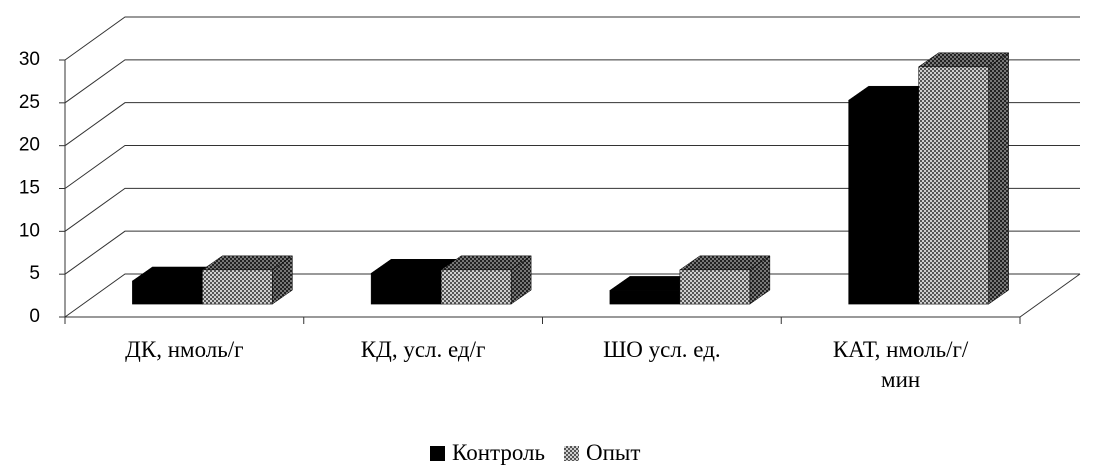 The height and width of the screenshot is (470, 1096). What do you see at coordinates (498, 452) in the screenshot?
I see `legend-label: Контроль` at bounding box center [498, 452].